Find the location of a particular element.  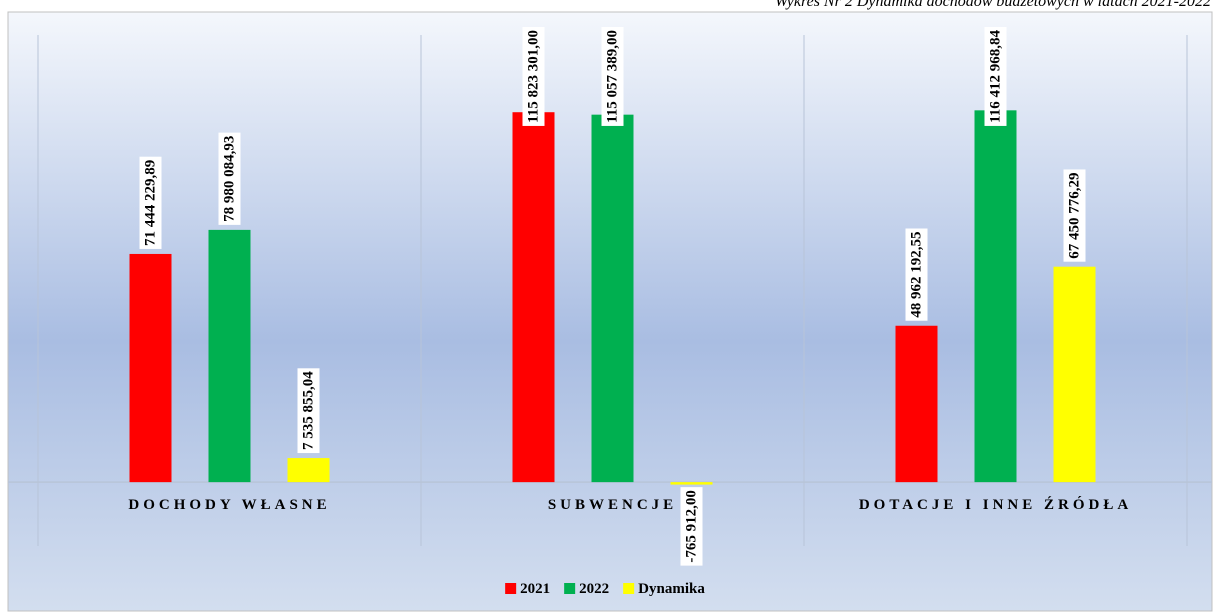

value-label: 116 412 968,84 is located at coordinates (996, 76).